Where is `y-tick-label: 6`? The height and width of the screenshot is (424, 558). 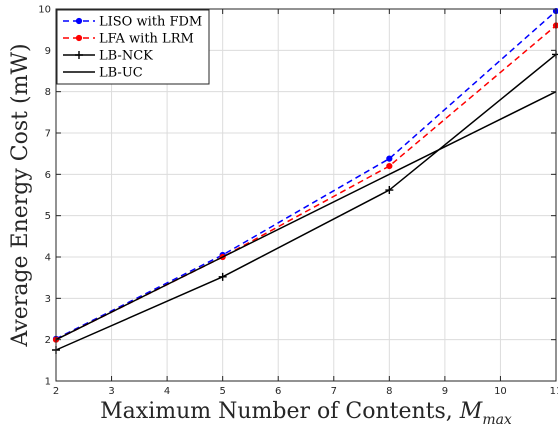 y-tick-label: 6 is located at coordinates (48, 175).